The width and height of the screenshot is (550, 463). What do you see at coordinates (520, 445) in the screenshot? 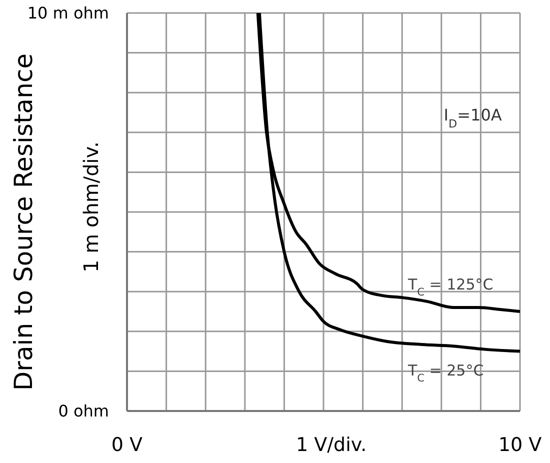
I see `x-tick-label: 10 V` at bounding box center [520, 445].